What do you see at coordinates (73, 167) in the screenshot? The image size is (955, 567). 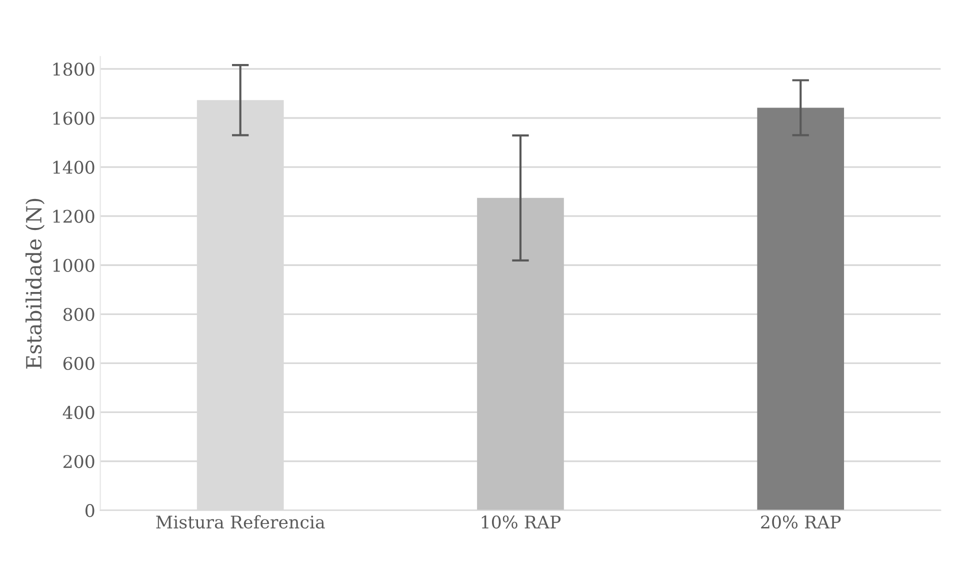 I see `y-tick-label: 1400` at bounding box center [73, 167].